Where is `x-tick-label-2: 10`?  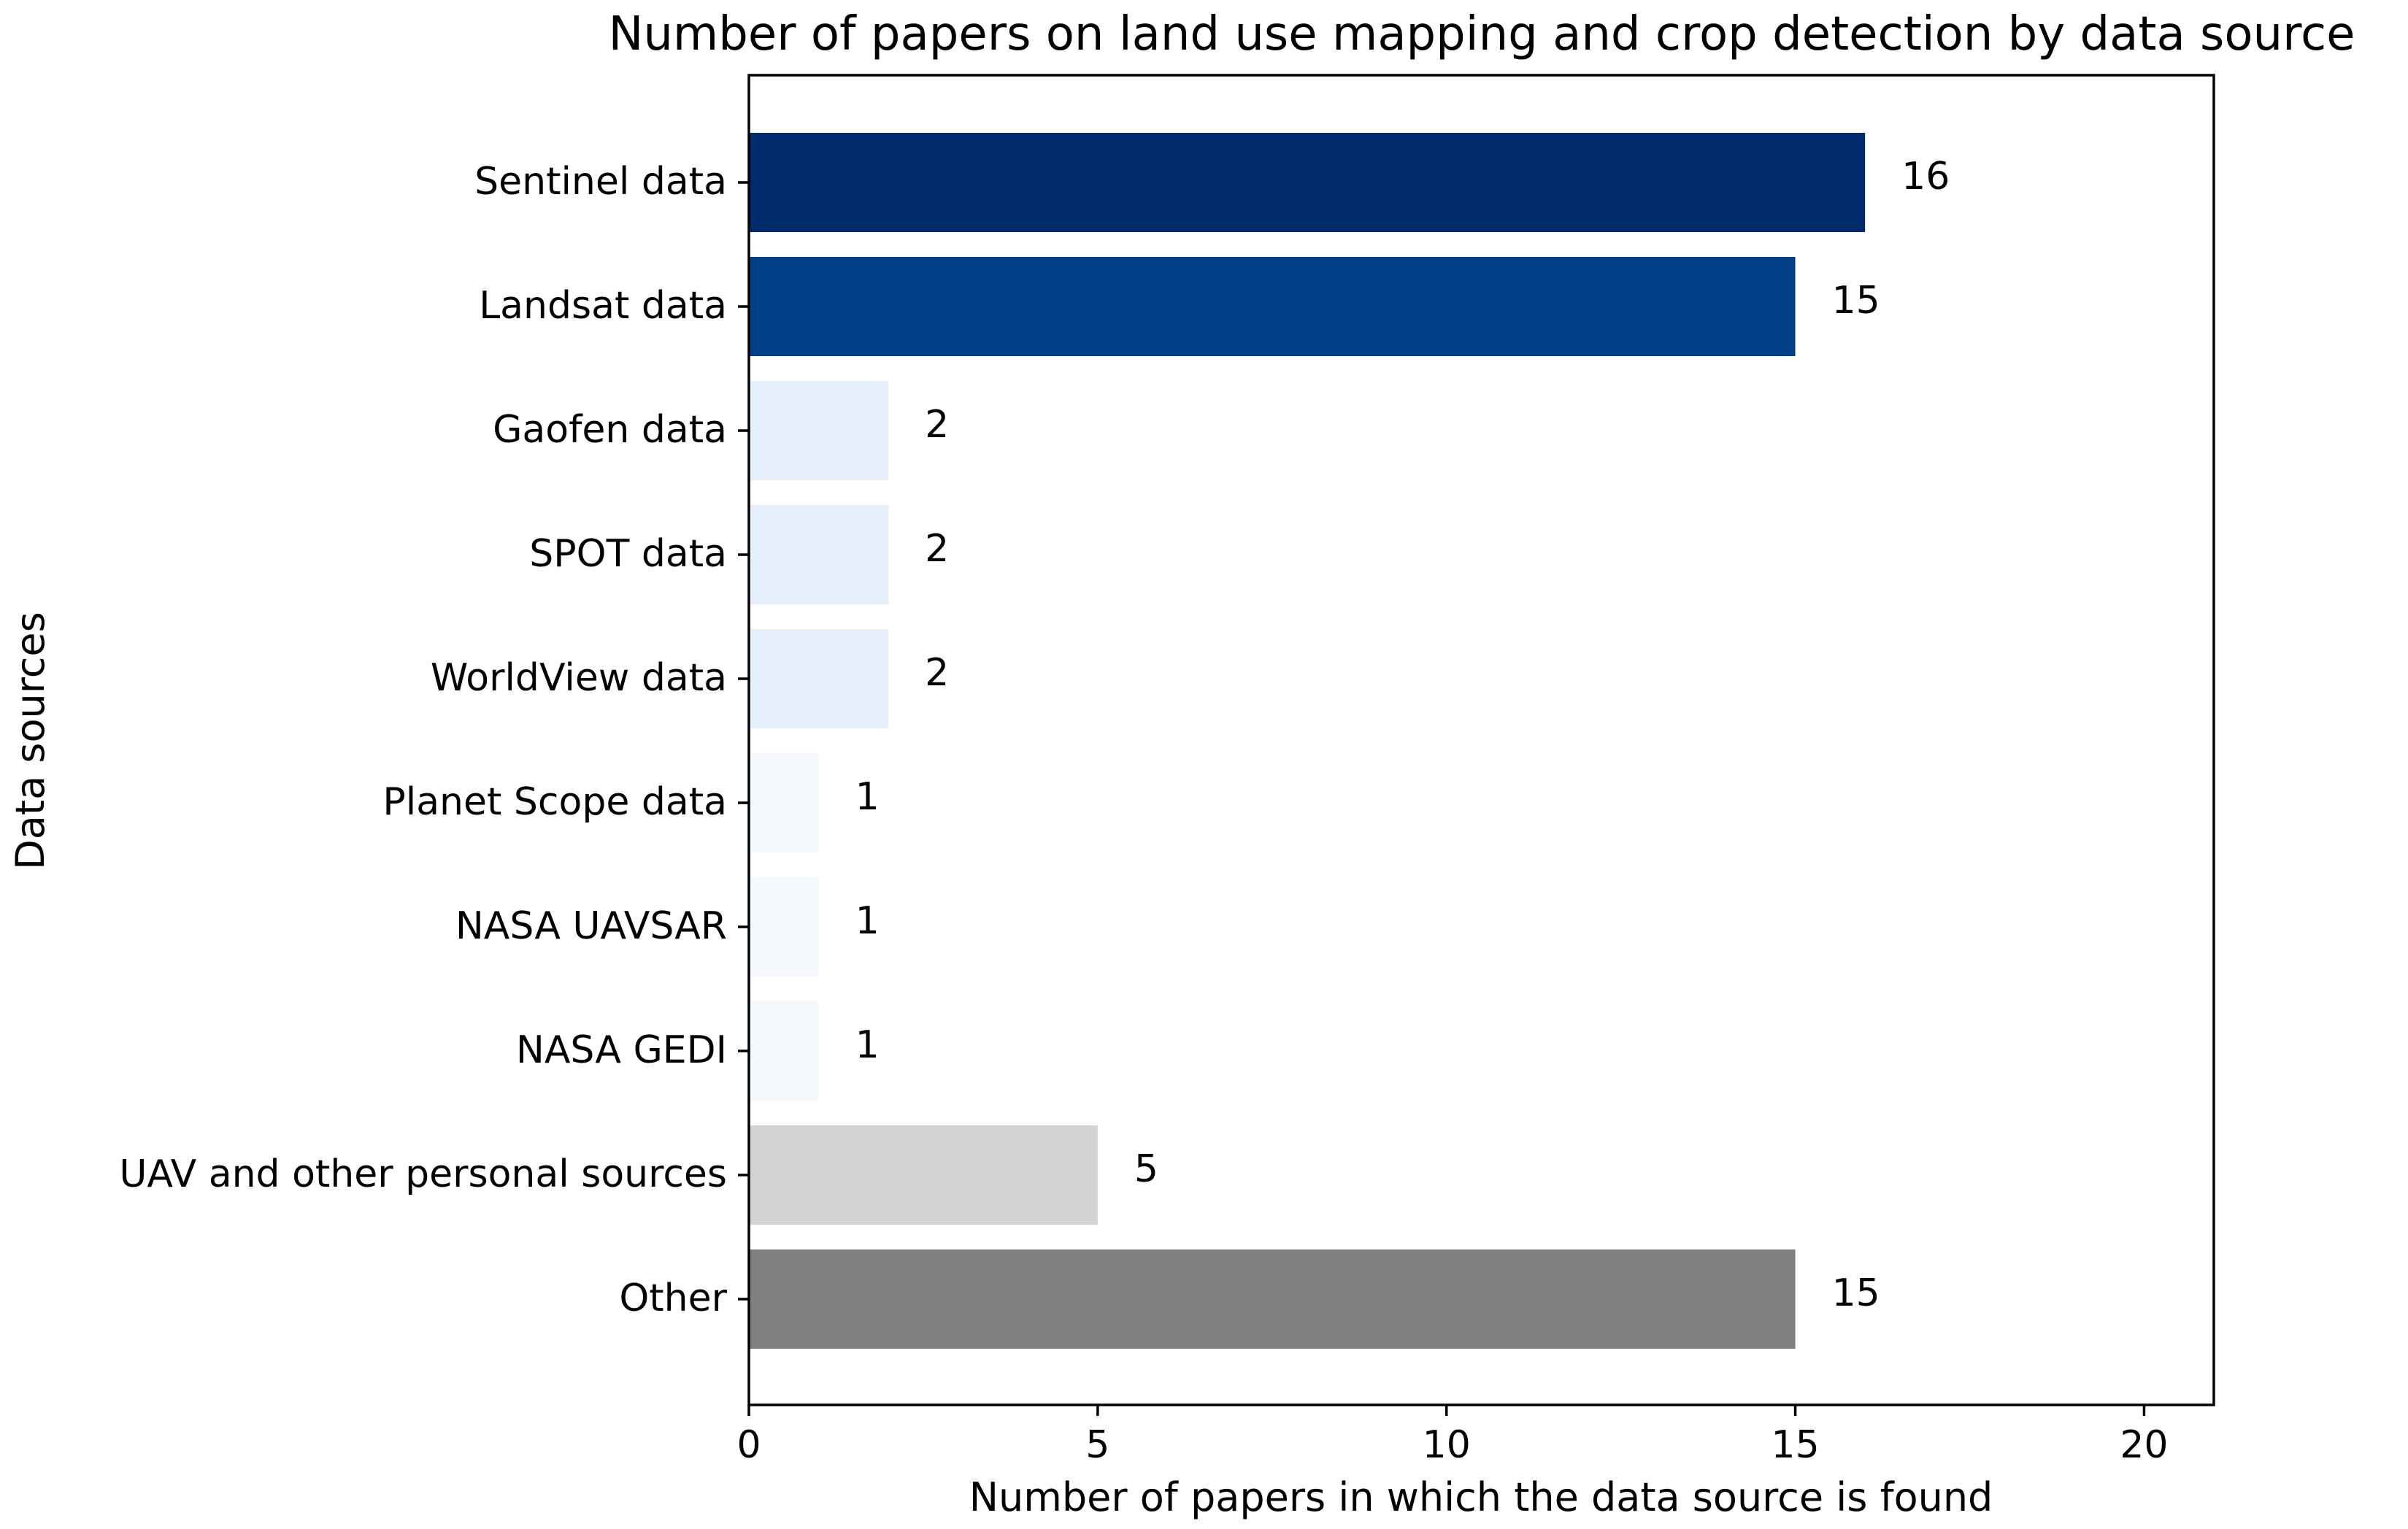 x-tick-label-2: 10 is located at coordinates (1447, 1445).